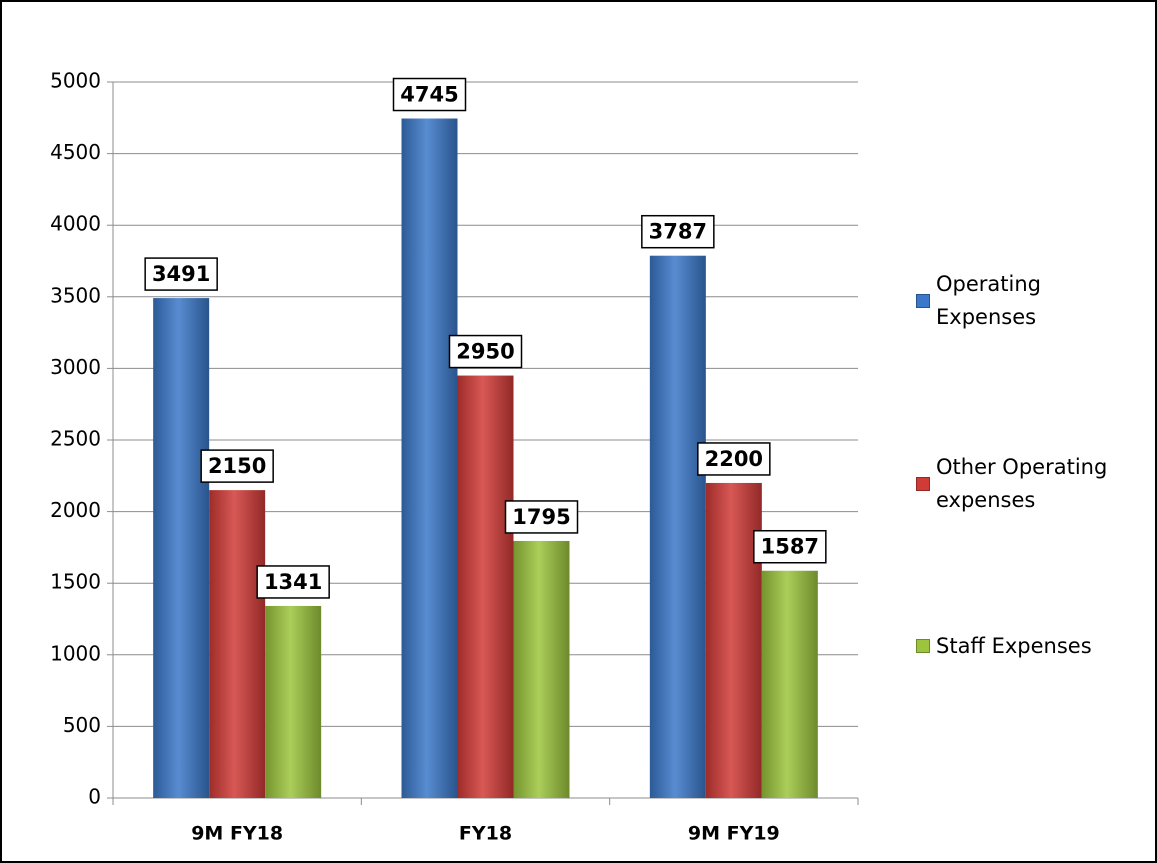 The width and height of the screenshot is (1157, 863). What do you see at coordinates (94, 797) in the screenshot?
I see `y-tick-label: 0` at bounding box center [94, 797].